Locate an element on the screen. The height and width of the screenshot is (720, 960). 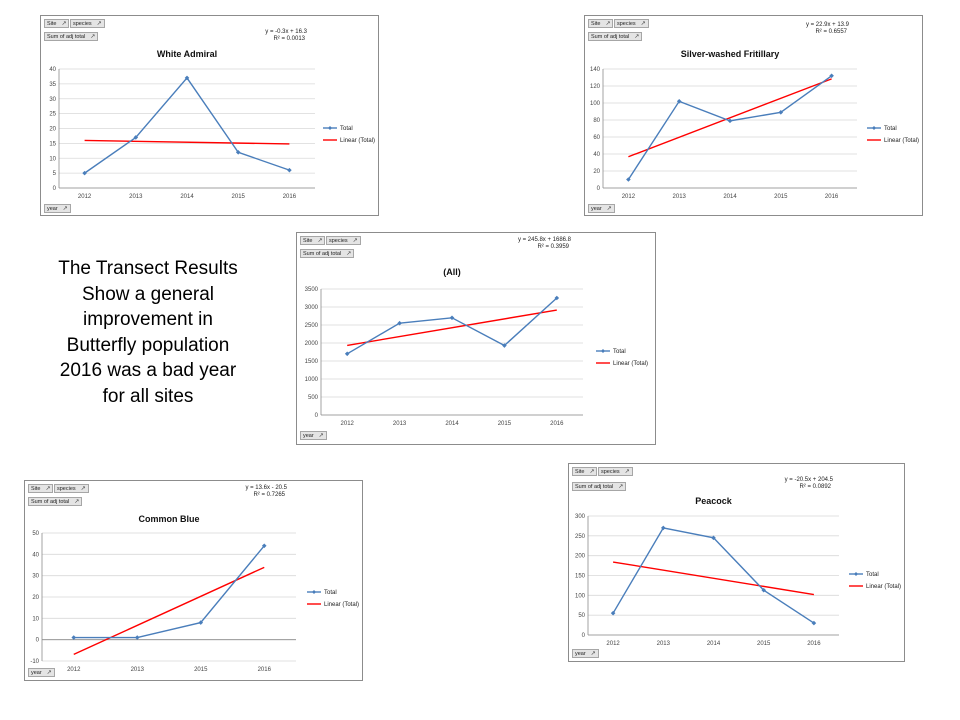
y-tick-label: 250 is located at coordinates (580, 537).